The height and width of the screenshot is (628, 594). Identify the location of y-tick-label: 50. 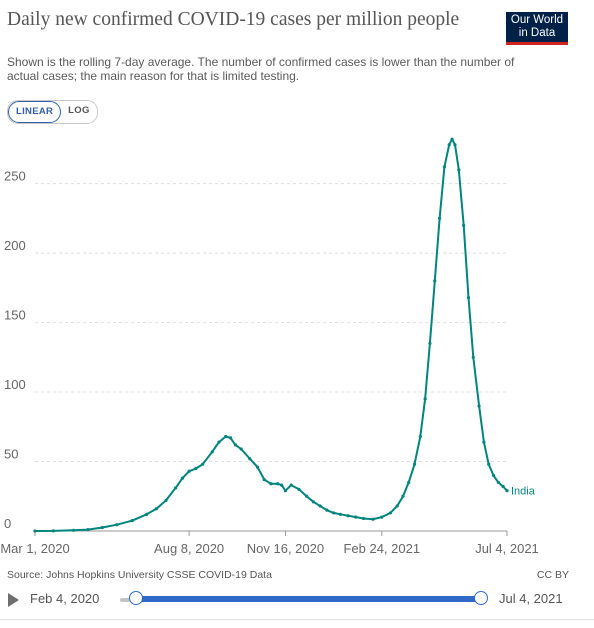
(11, 454).